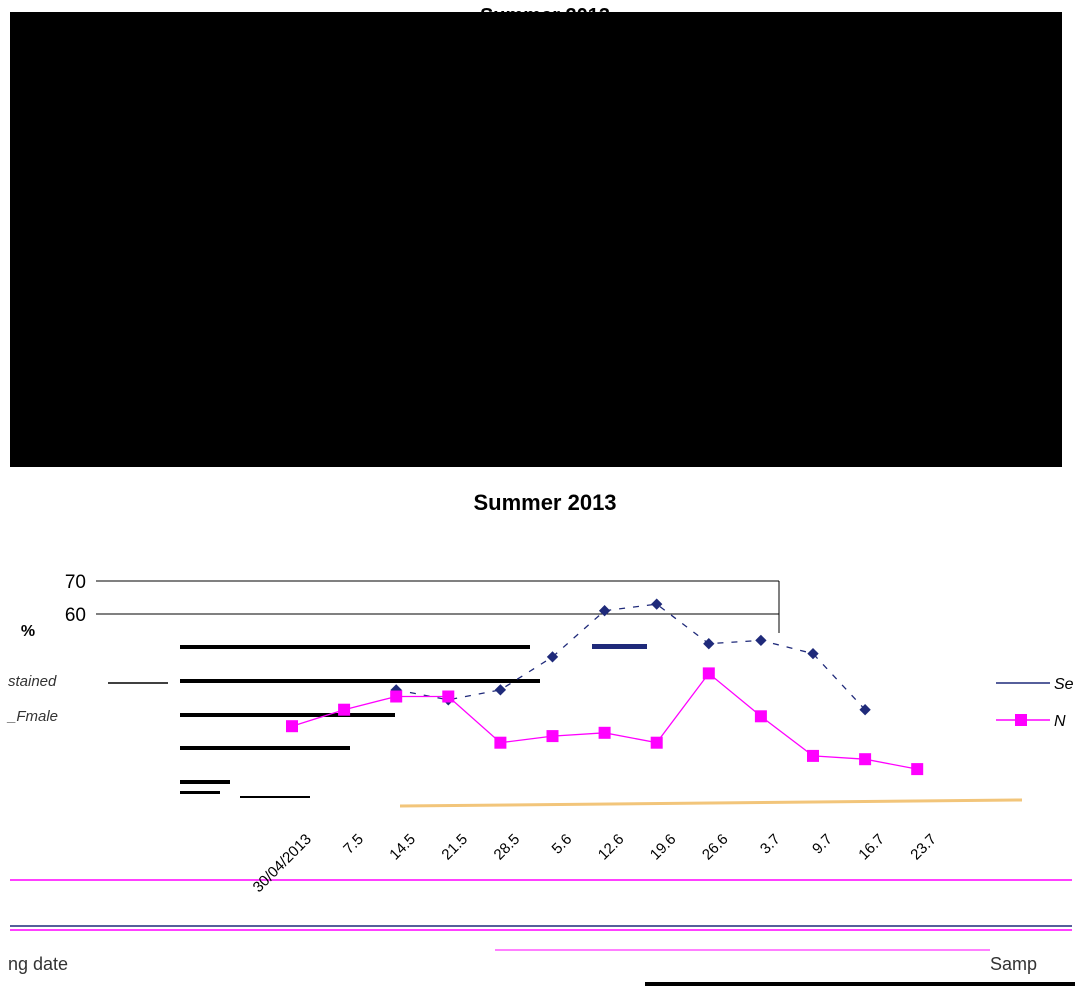  Describe the element at coordinates (75, 615) in the screenshot. I see `y-tick-label: 60` at that location.